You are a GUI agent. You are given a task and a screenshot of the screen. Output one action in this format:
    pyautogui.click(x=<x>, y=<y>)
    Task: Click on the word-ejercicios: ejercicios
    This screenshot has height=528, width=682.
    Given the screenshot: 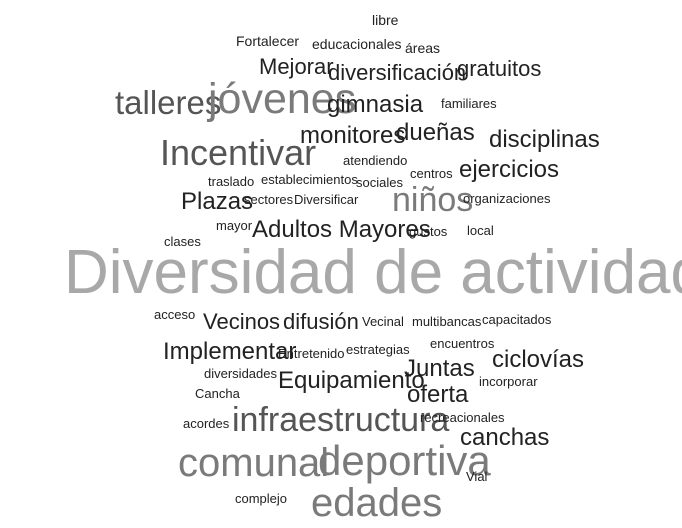 What is the action you would take?
    pyautogui.click(x=509, y=169)
    